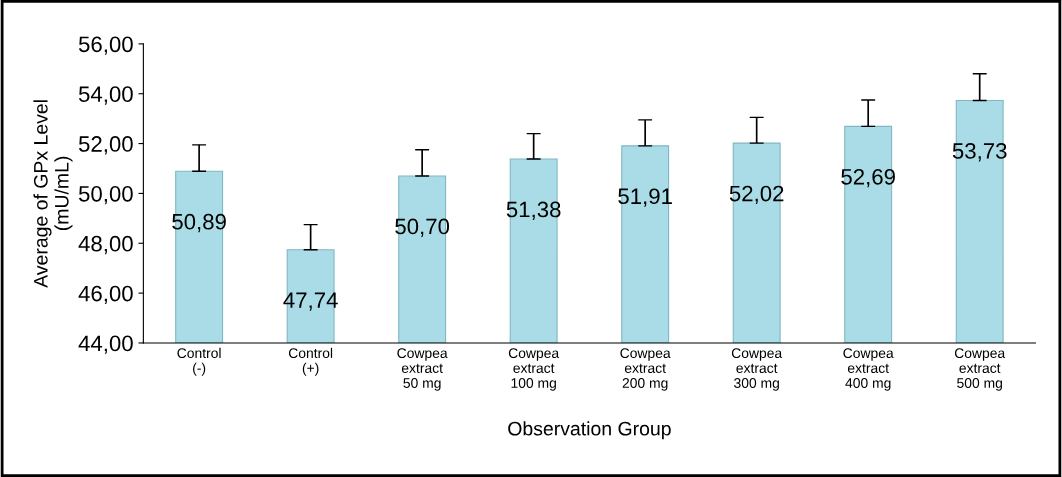 The image size is (1062, 477). Describe the element at coordinates (868, 369) in the screenshot. I see `x-tick-label: Cowpea extract 400 mg` at that location.